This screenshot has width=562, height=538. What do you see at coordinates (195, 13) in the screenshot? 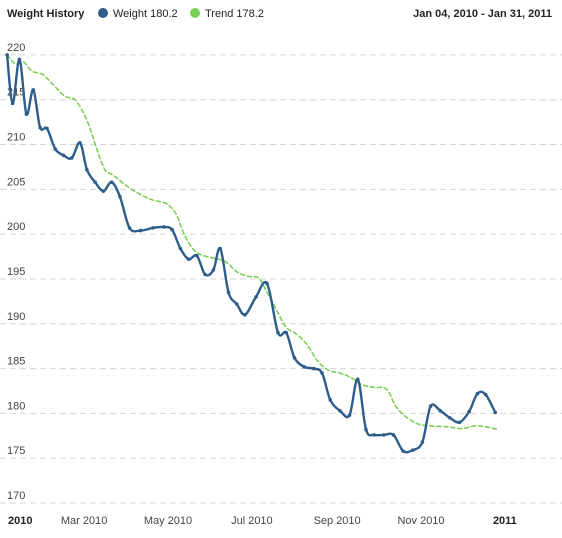
I see `trend-legend-dot-icon` at bounding box center [195, 13].